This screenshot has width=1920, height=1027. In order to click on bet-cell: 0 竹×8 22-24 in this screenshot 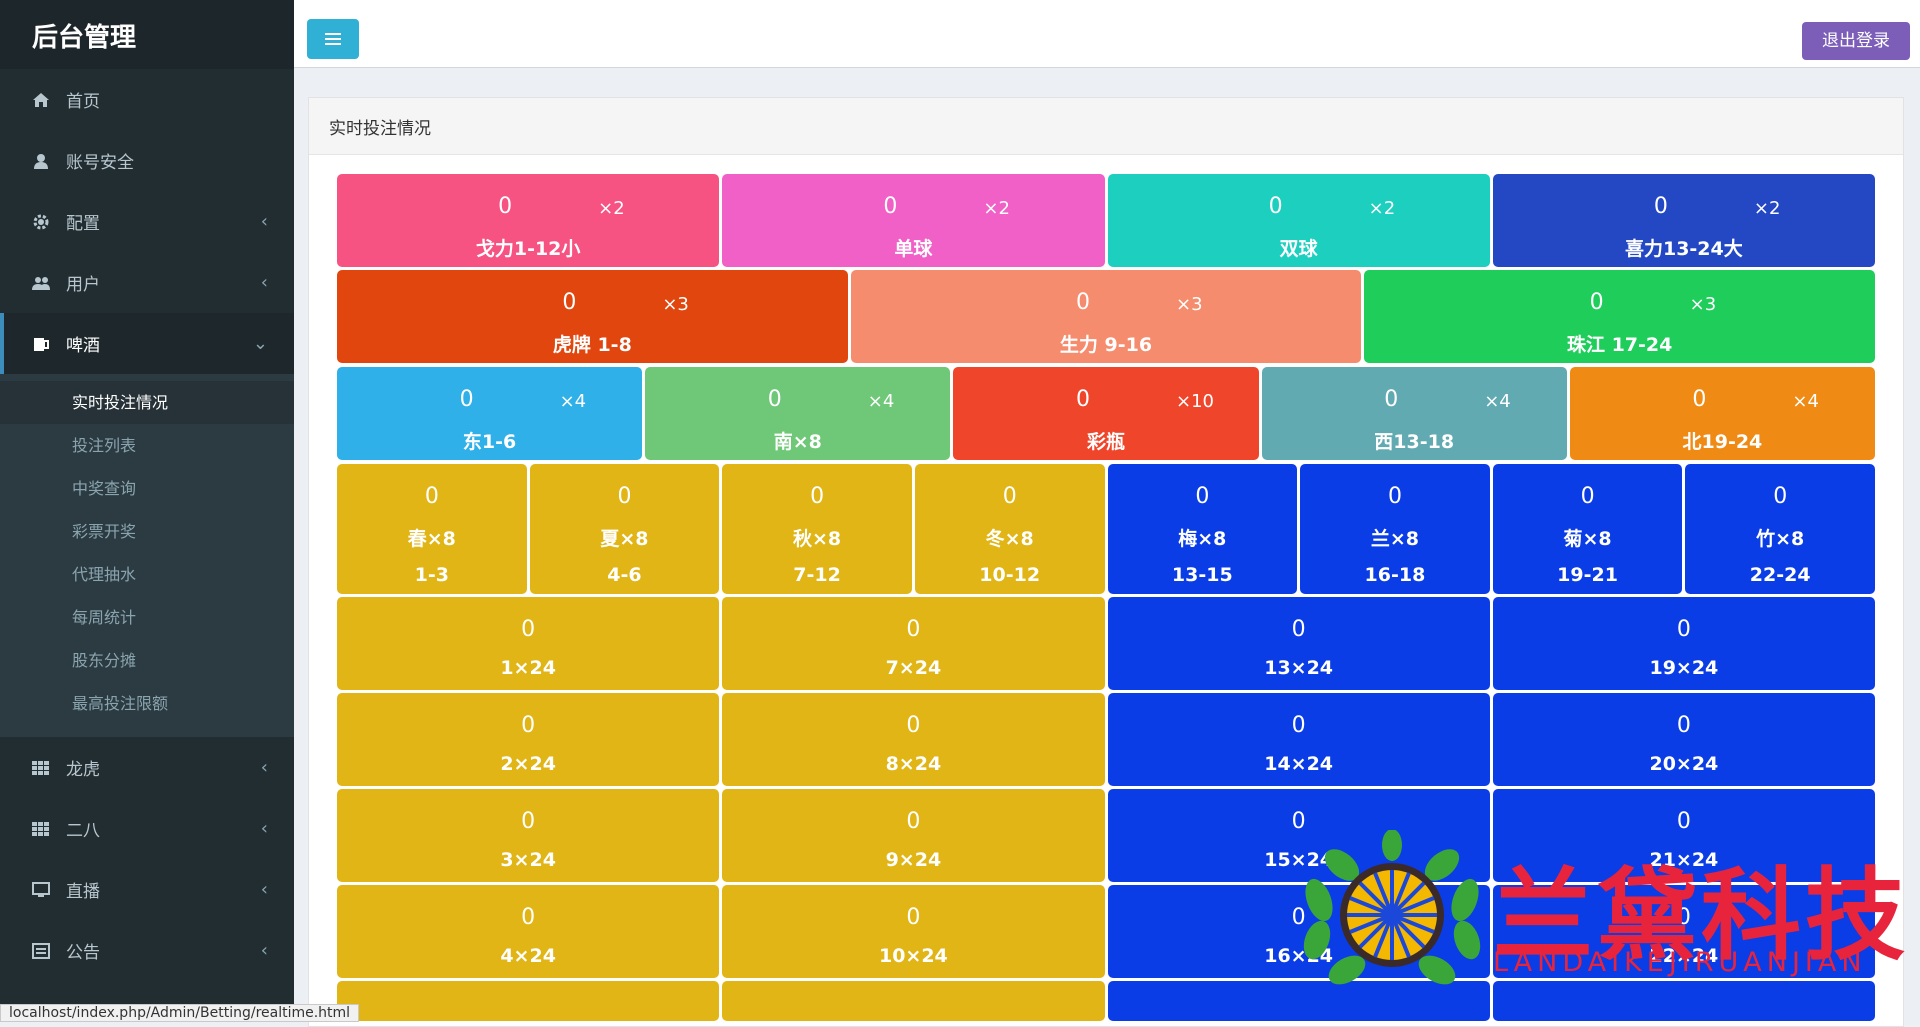, I will do `click(1780, 529)`.